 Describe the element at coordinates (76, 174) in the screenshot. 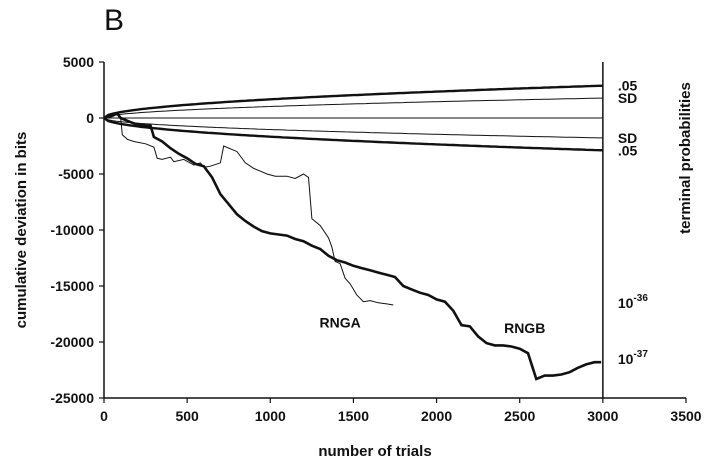

I see `y-tick-label: -5000` at that location.